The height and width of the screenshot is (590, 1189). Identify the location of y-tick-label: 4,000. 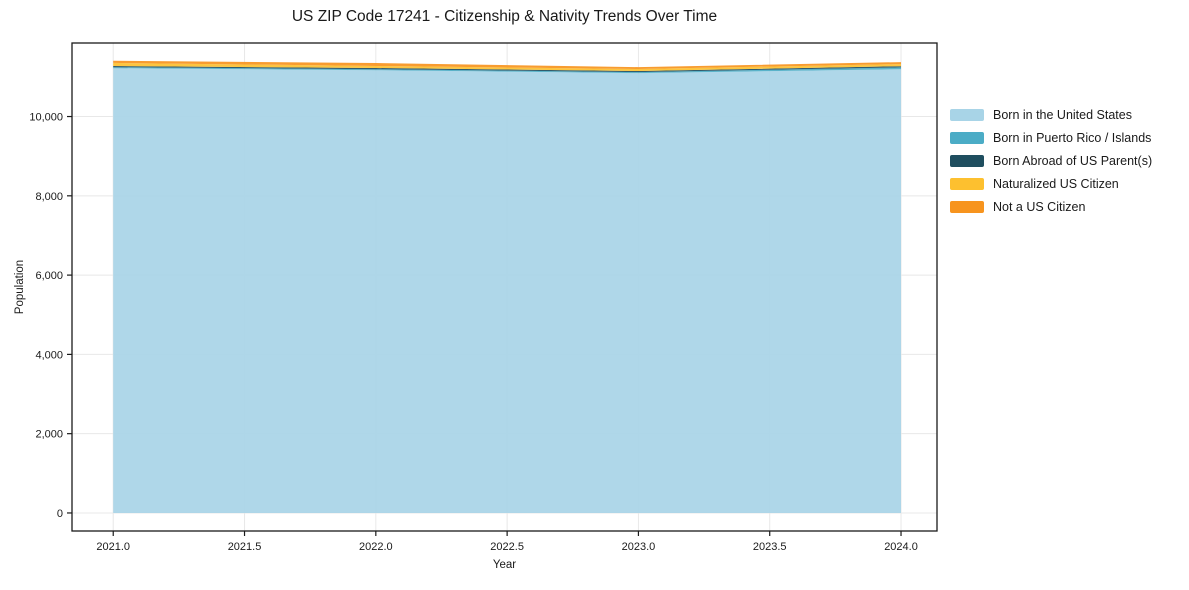
(49, 355).